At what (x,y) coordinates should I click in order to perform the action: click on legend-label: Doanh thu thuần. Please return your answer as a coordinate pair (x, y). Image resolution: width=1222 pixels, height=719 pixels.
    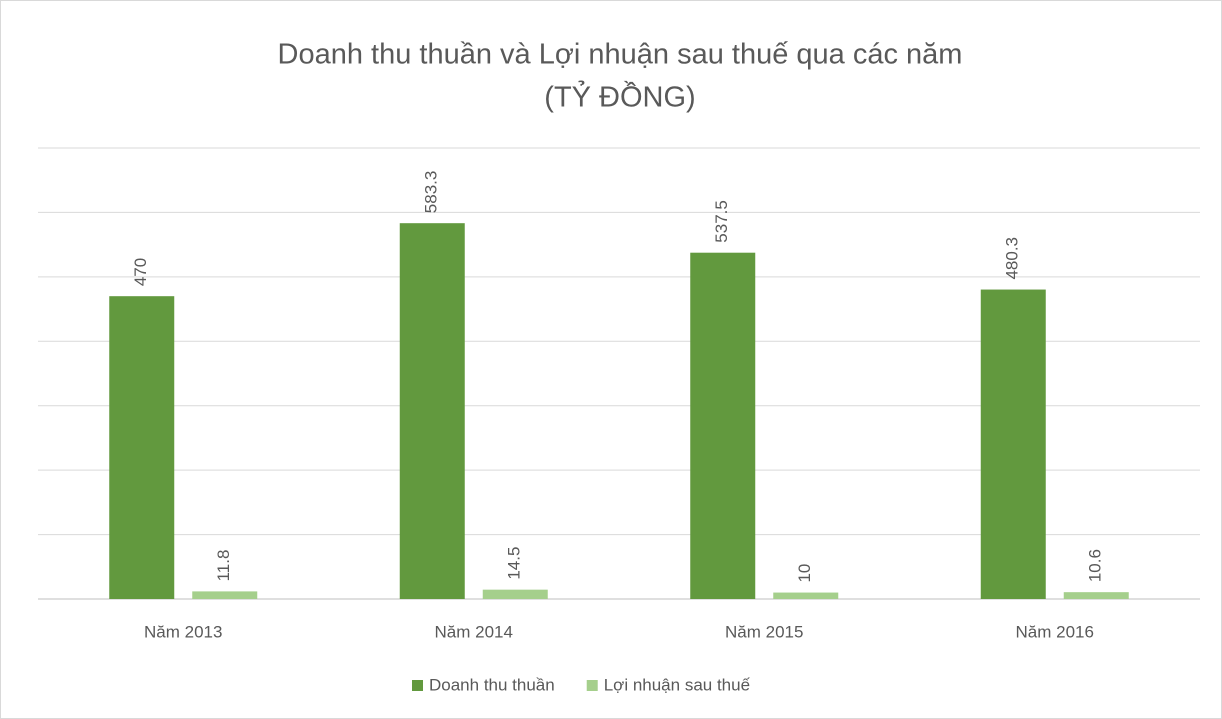
    Looking at the image, I should click on (492, 684).